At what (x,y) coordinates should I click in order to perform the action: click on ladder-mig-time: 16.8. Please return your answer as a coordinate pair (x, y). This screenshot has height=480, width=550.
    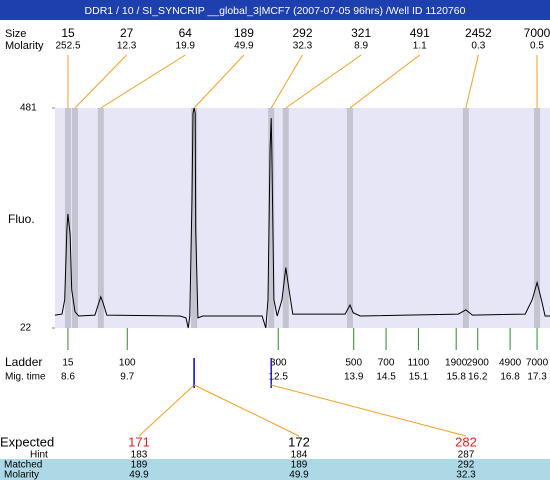
    Looking at the image, I should click on (510, 377).